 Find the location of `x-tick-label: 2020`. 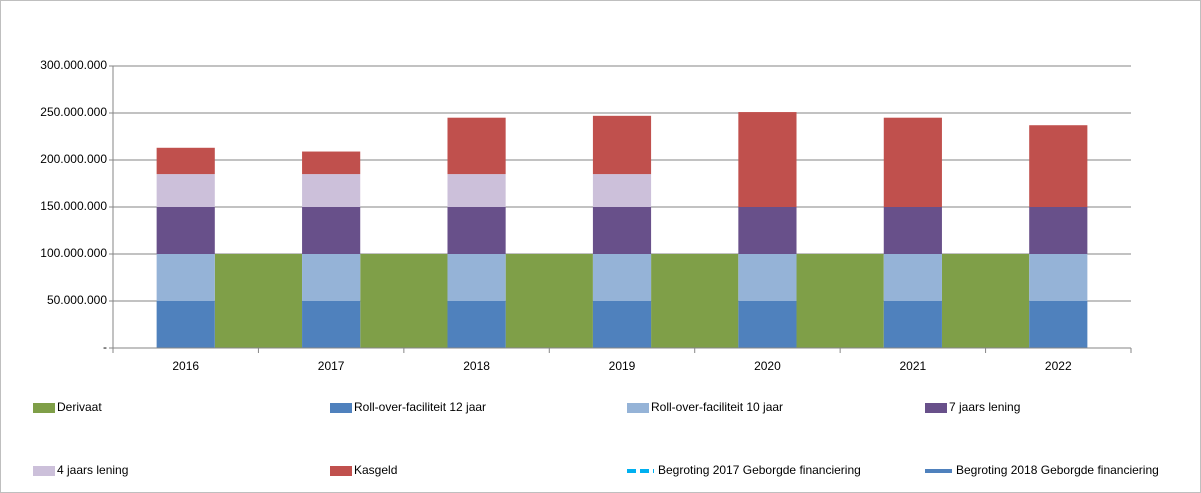

x-tick-label: 2020 is located at coordinates (767, 366).